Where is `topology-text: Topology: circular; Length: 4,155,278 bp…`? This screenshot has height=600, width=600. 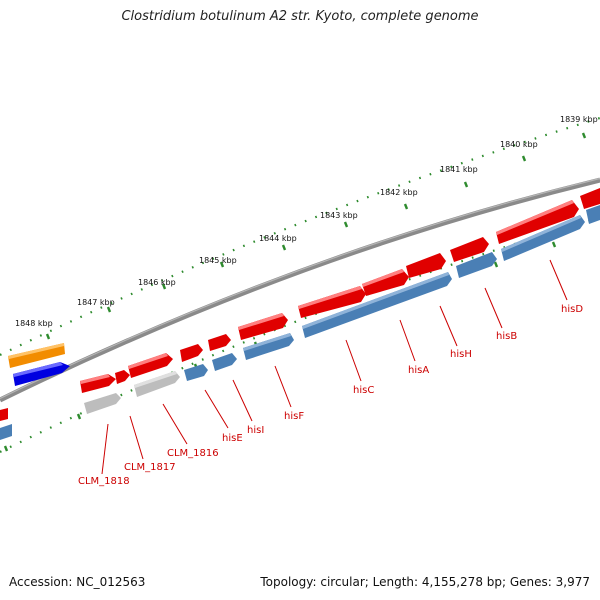
topology-text: Topology: circular; Length: 4,155,278 bp… is located at coordinates (425, 582).